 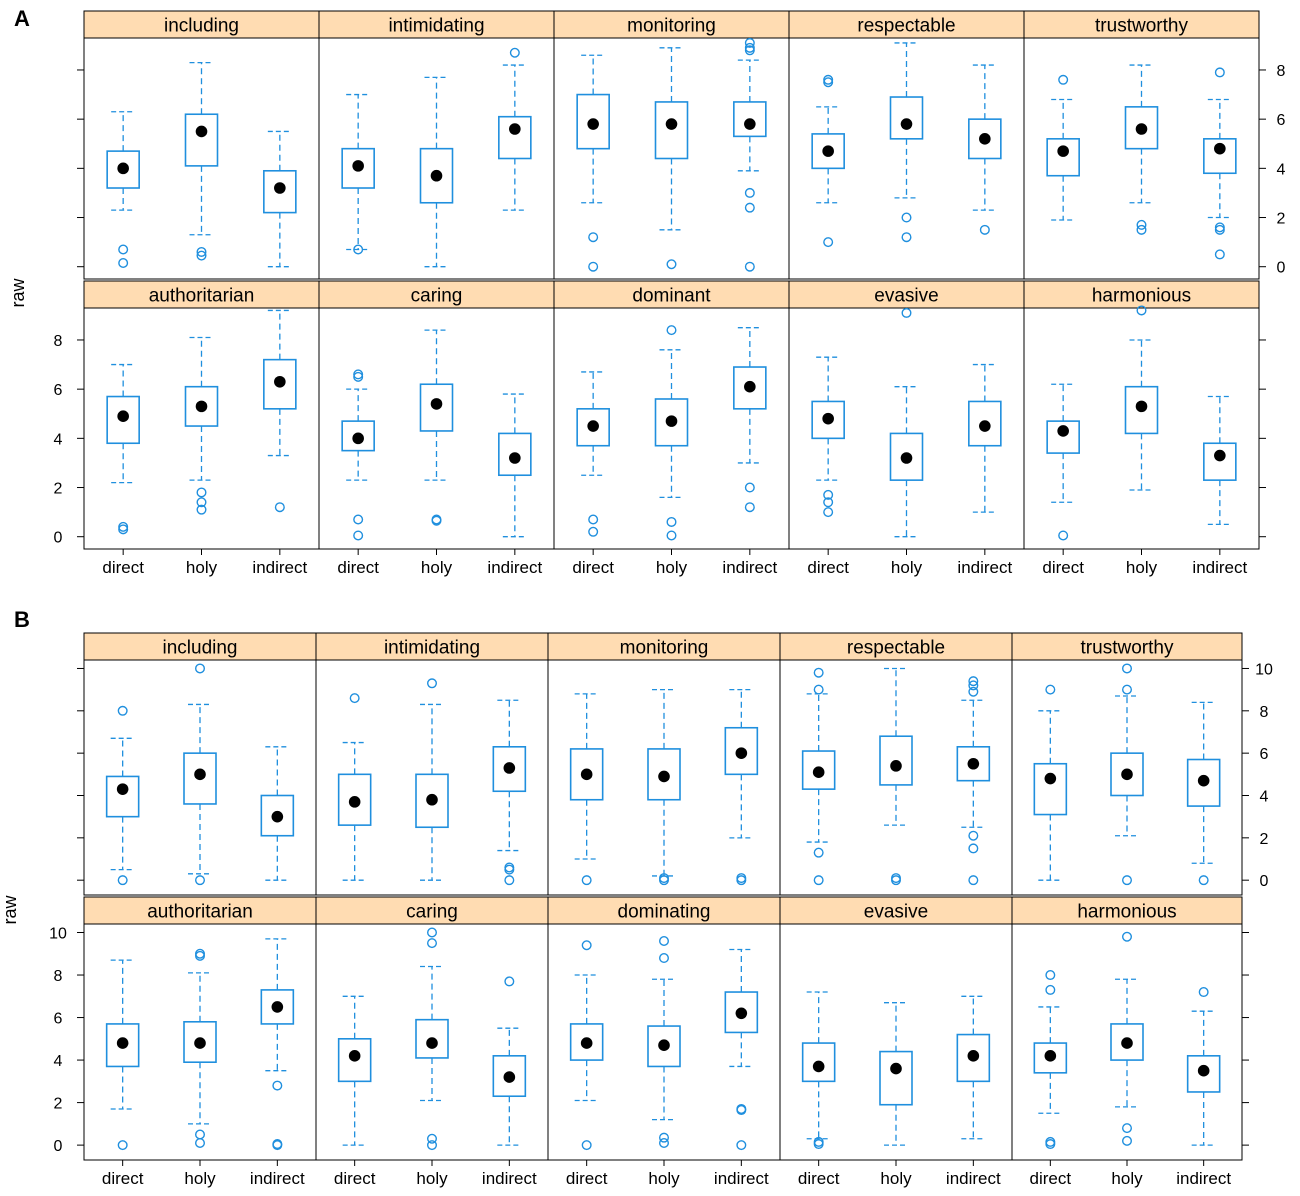 I want to click on x-tick-label-holy: holy, so click(x=200, y=1178).